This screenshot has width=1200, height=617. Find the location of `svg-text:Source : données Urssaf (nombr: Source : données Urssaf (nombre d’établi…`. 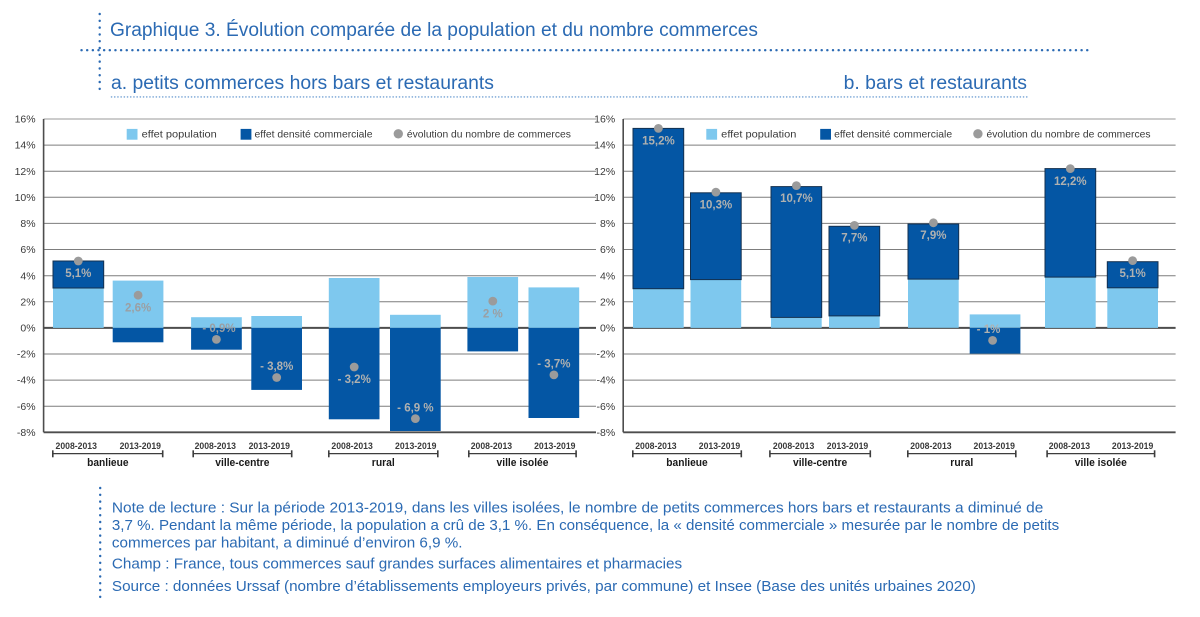

svg-text:Source : données Urssaf (nombr: Source : données Urssaf (nombre d’établi… is located at coordinates (544, 586).